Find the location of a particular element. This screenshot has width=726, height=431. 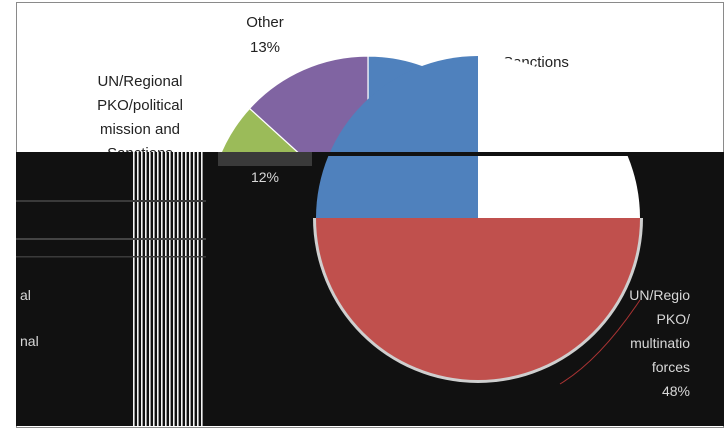

label-forces-percent: 48% is located at coordinates (676, 391).